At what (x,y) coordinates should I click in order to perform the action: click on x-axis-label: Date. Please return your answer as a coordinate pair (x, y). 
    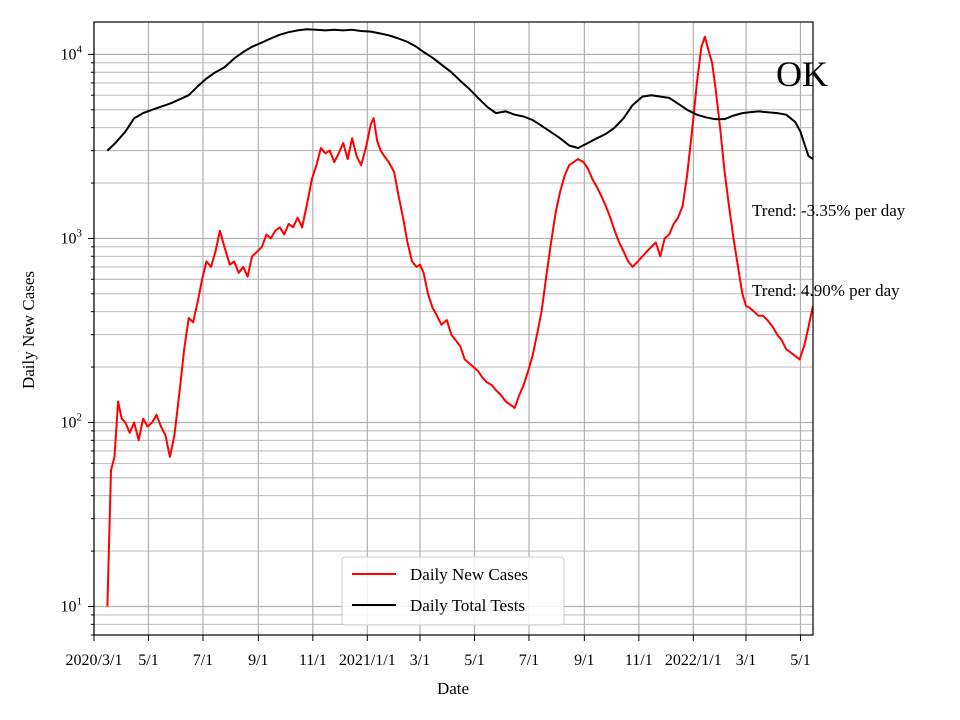
    Looking at the image, I should click on (453, 688).